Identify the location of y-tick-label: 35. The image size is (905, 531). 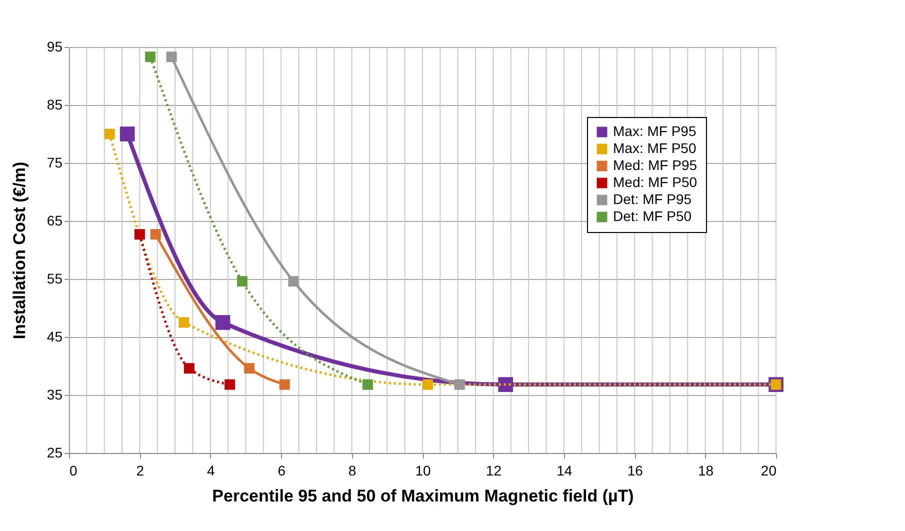
(54, 394).